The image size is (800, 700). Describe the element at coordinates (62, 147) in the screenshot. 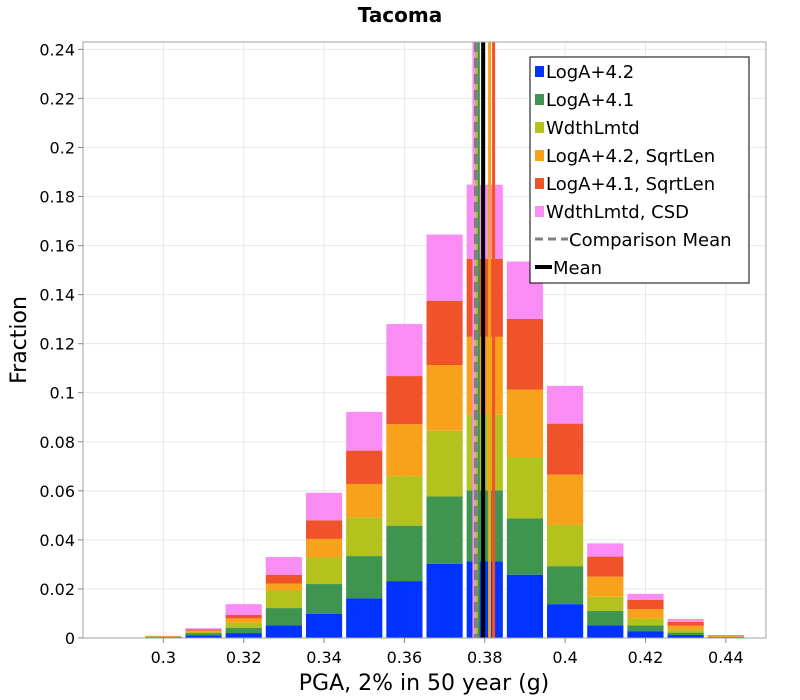

I see `y-tick-label: 0.2` at that location.